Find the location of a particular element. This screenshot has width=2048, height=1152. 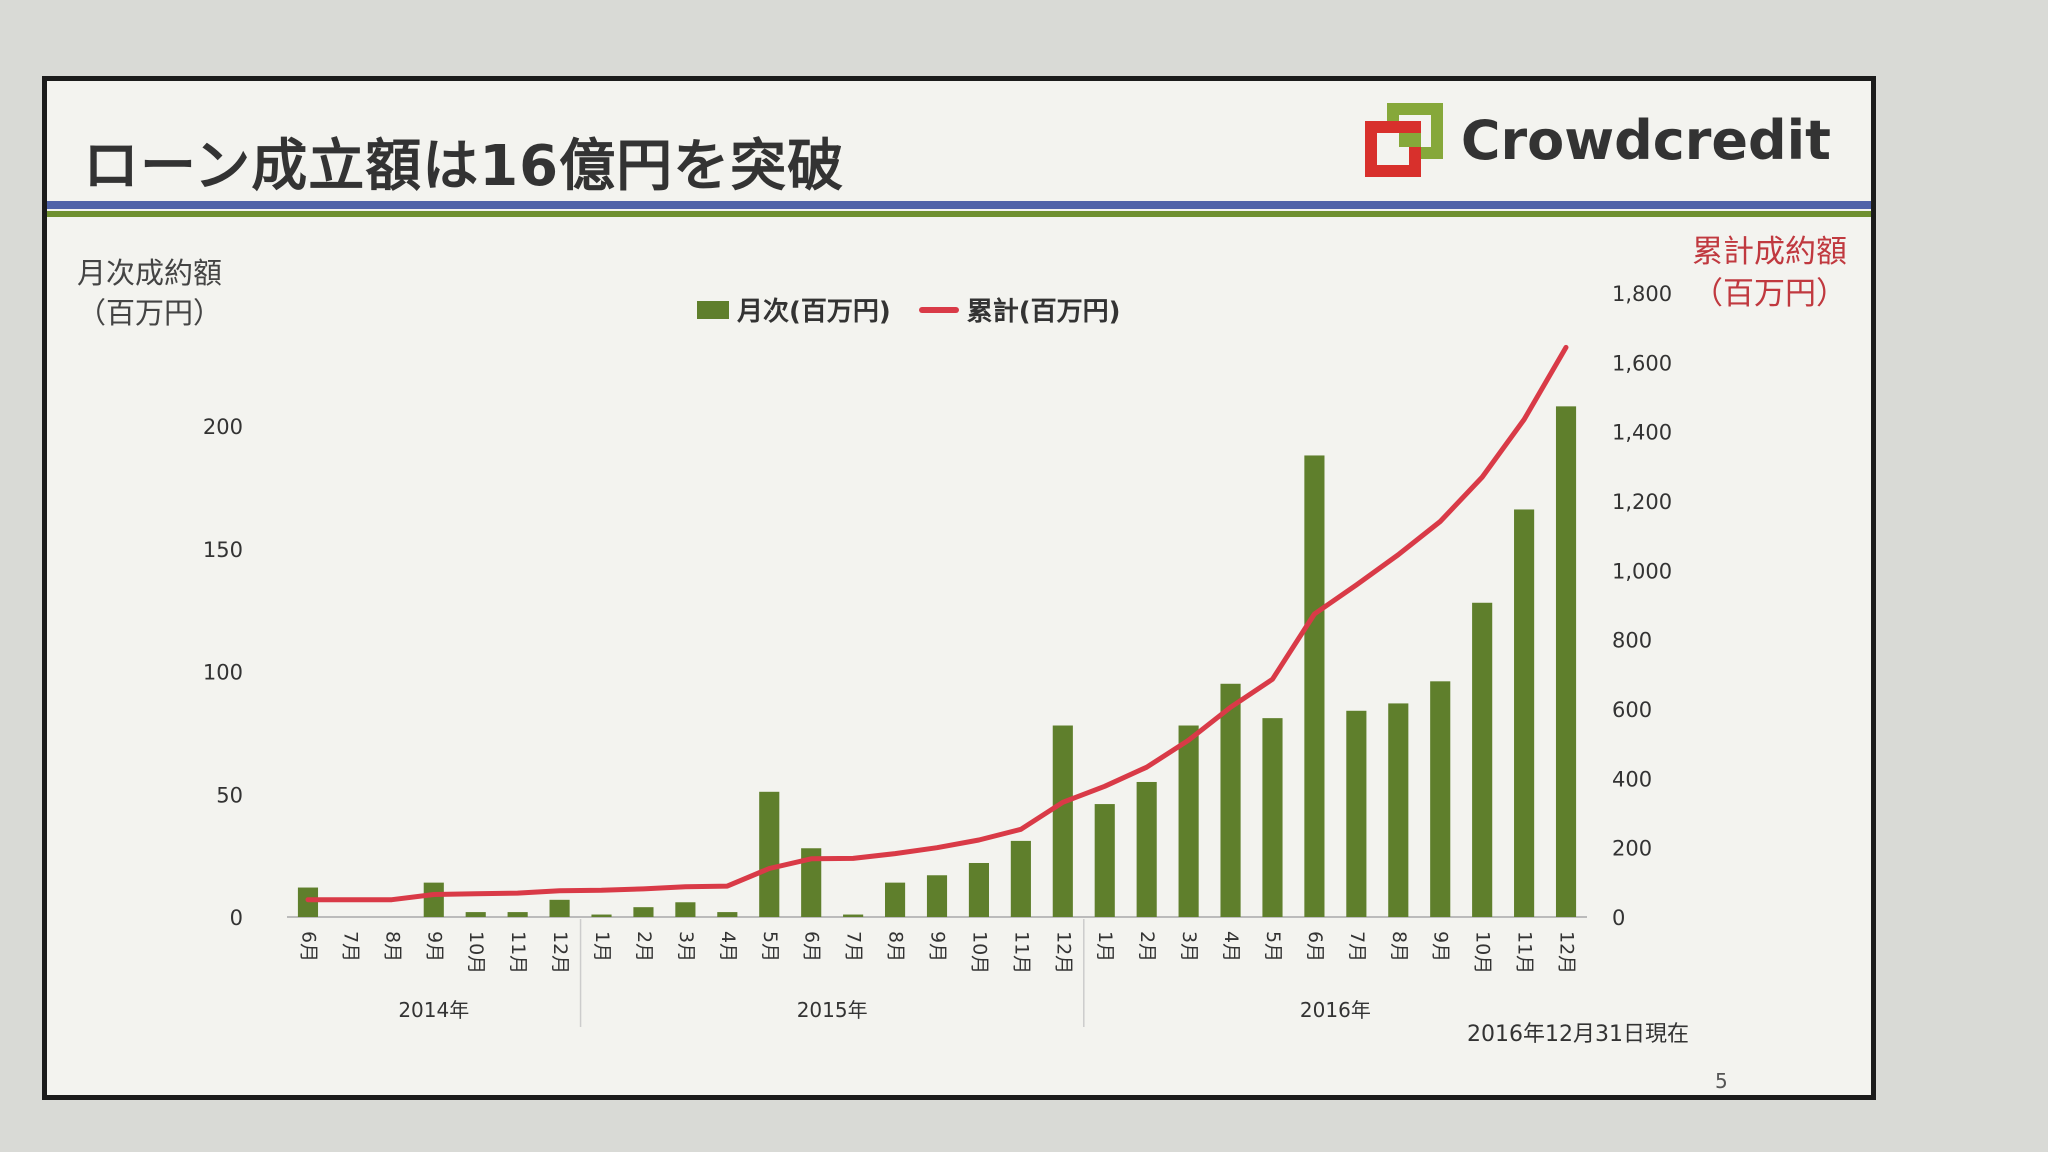

right-axis-title: 累計成約額 （百万円） is located at coordinates (1769, 273).